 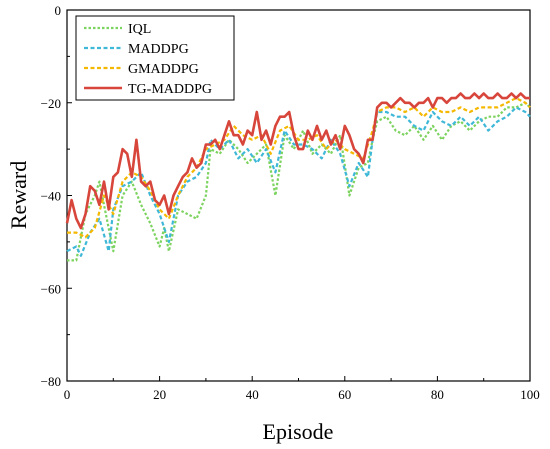 What do you see at coordinates (437, 394) in the screenshot?
I see `x-tick-label: 80` at bounding box center [437, 394].